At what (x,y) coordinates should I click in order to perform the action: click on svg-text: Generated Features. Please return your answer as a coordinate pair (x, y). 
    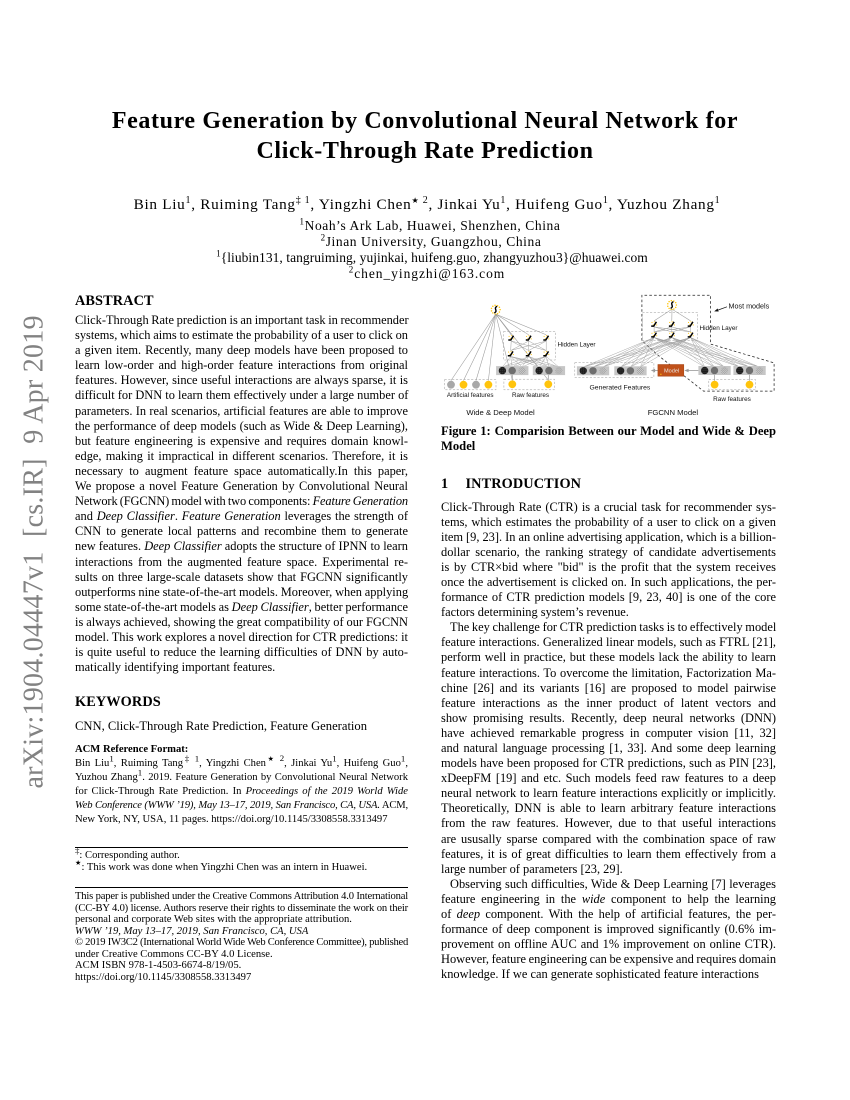
    Looking at the image, I should click on (620, 387).